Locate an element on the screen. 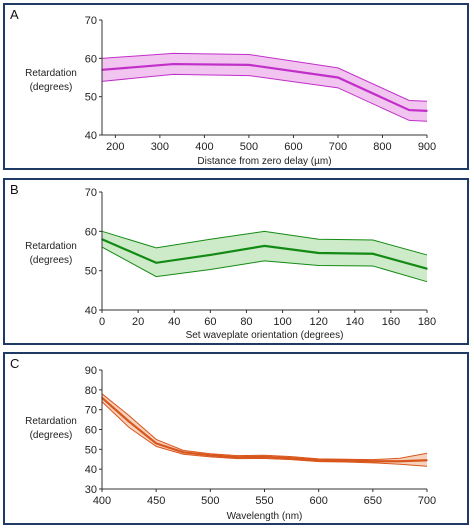 The image size is (474, 528). y-tick-label: 80 is located at coordinates (91, 391).